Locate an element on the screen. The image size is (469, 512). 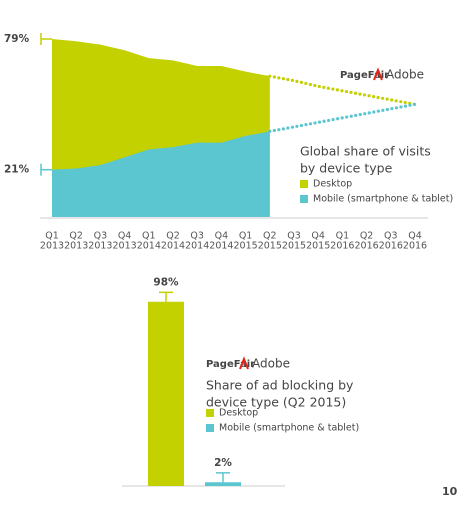
value-label: 21% is located at coordinates (17, 170).